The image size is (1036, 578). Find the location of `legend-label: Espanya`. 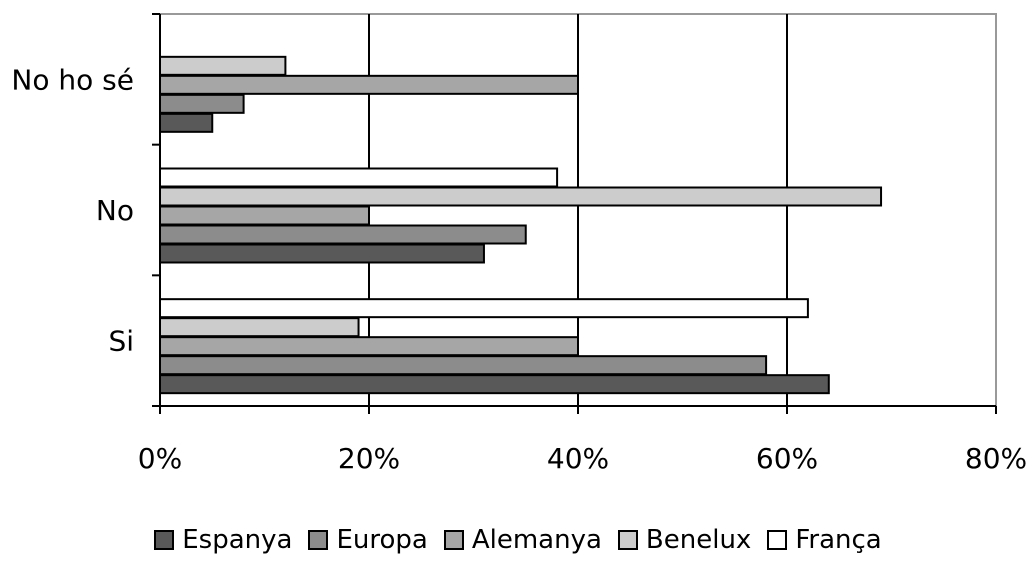

legend-label: Espanya is located at coordinates (237, 540).